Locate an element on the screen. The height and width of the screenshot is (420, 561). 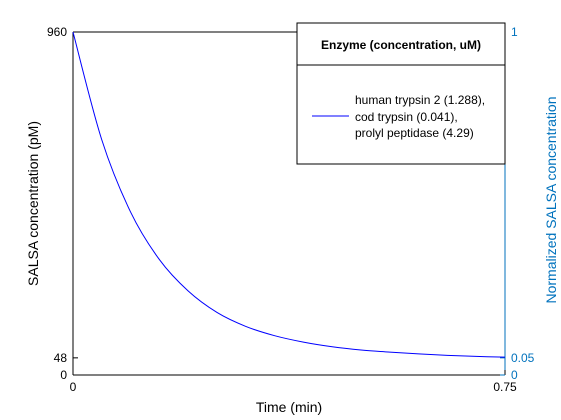
x-tick-label: 0.75 is located at coordinates (505, 387).